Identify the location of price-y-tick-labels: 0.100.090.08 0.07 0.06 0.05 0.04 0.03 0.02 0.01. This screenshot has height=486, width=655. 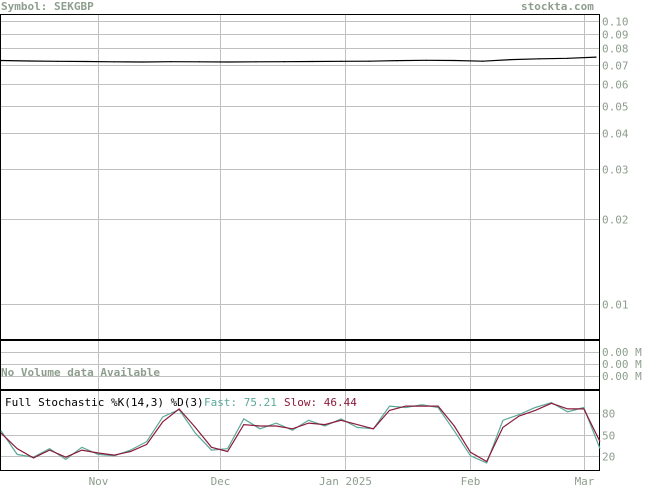
(615, 164).